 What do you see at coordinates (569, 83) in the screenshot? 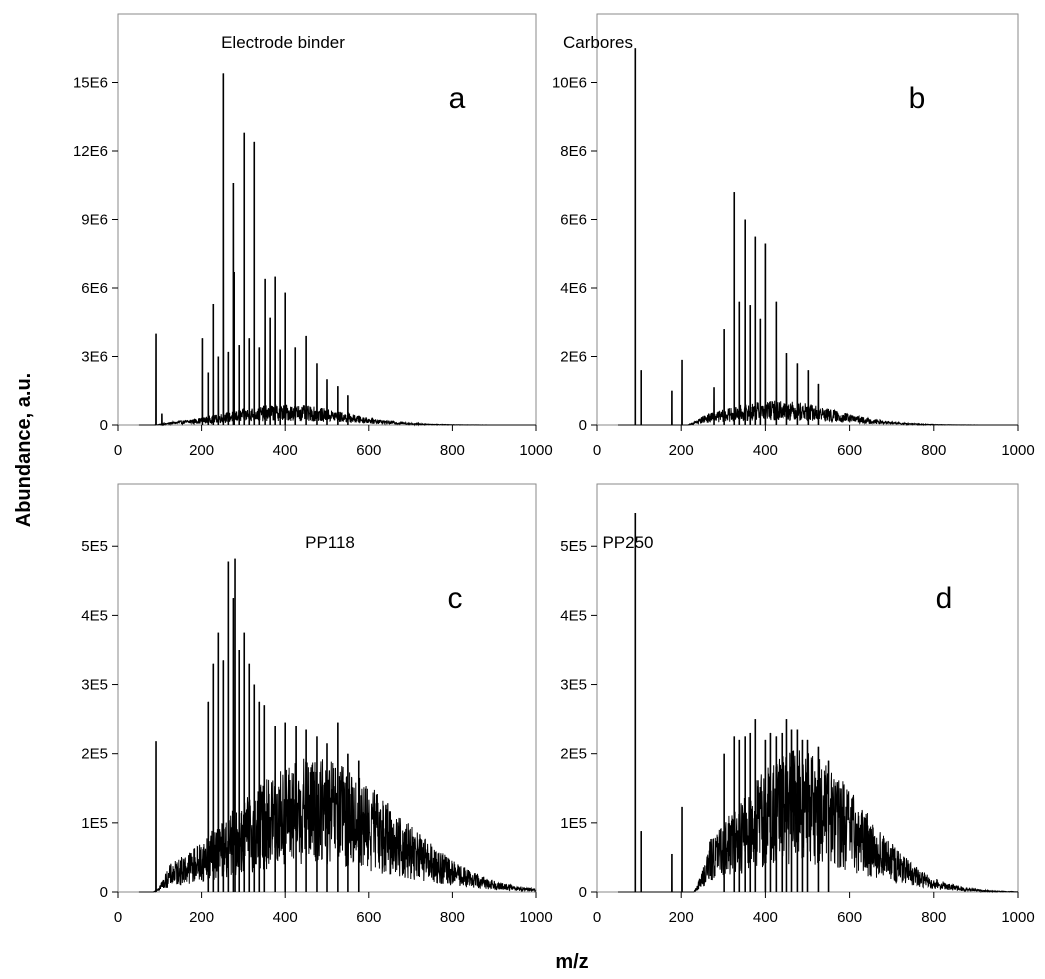
I see `y-tick-label: 10E6` at bounding box center [569, 83].